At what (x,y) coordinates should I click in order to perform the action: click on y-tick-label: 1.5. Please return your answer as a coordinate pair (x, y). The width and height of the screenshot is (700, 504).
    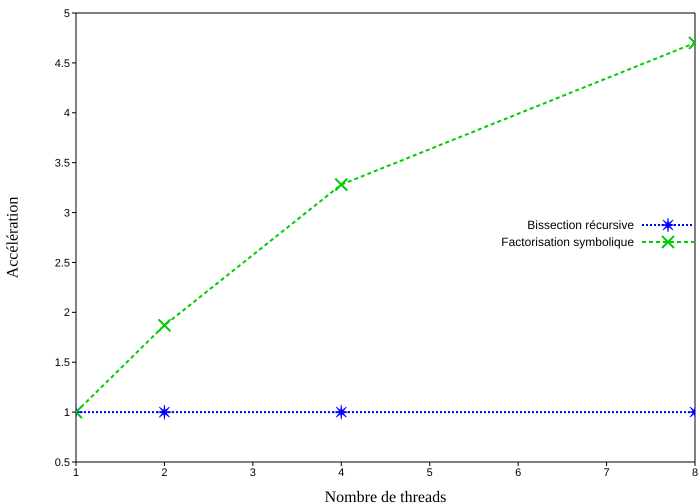
    Looking at the image, I should click on (62, 363).